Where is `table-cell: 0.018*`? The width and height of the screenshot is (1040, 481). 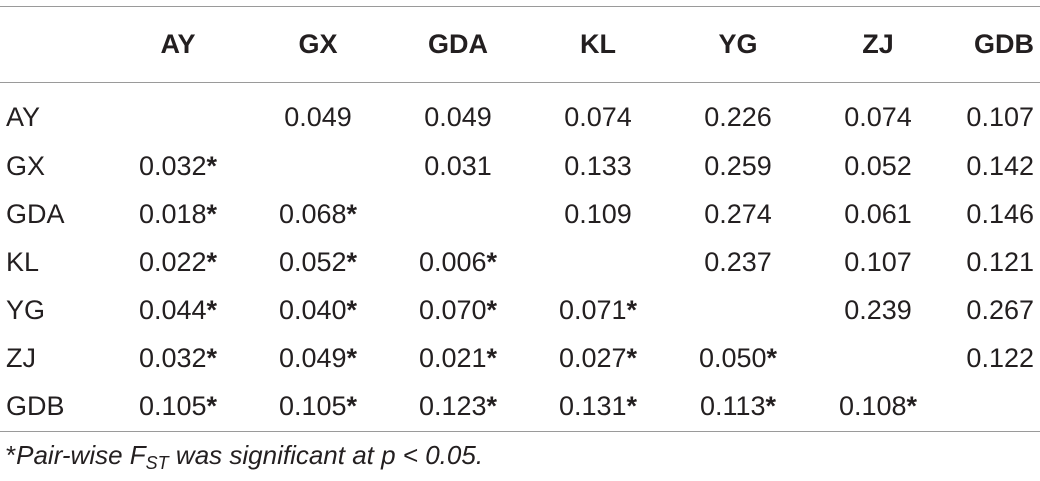 table-cell: 0.018* is located at coordinates (178, 214).